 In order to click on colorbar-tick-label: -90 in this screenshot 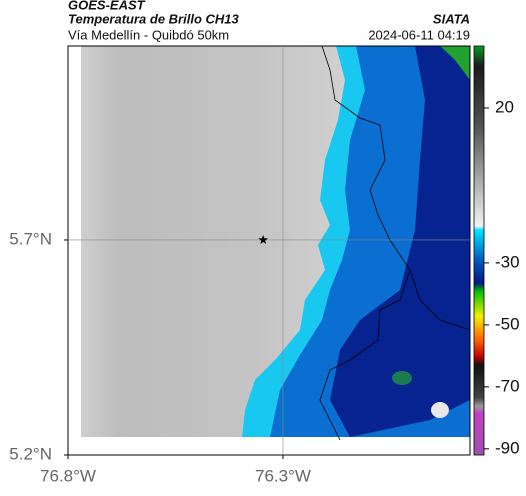, I will do `click(507, 447)`.